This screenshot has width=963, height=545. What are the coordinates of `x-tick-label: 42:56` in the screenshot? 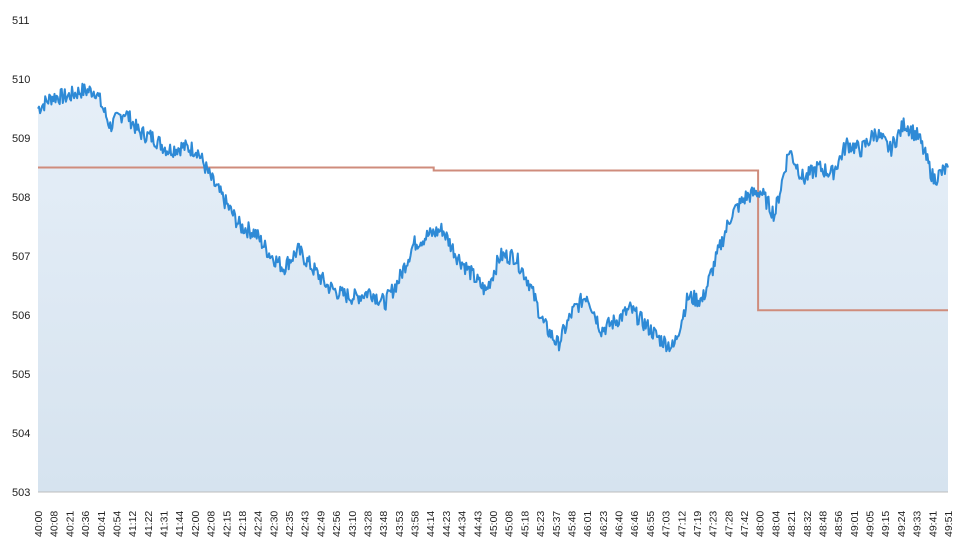 It's located at (337, 524).